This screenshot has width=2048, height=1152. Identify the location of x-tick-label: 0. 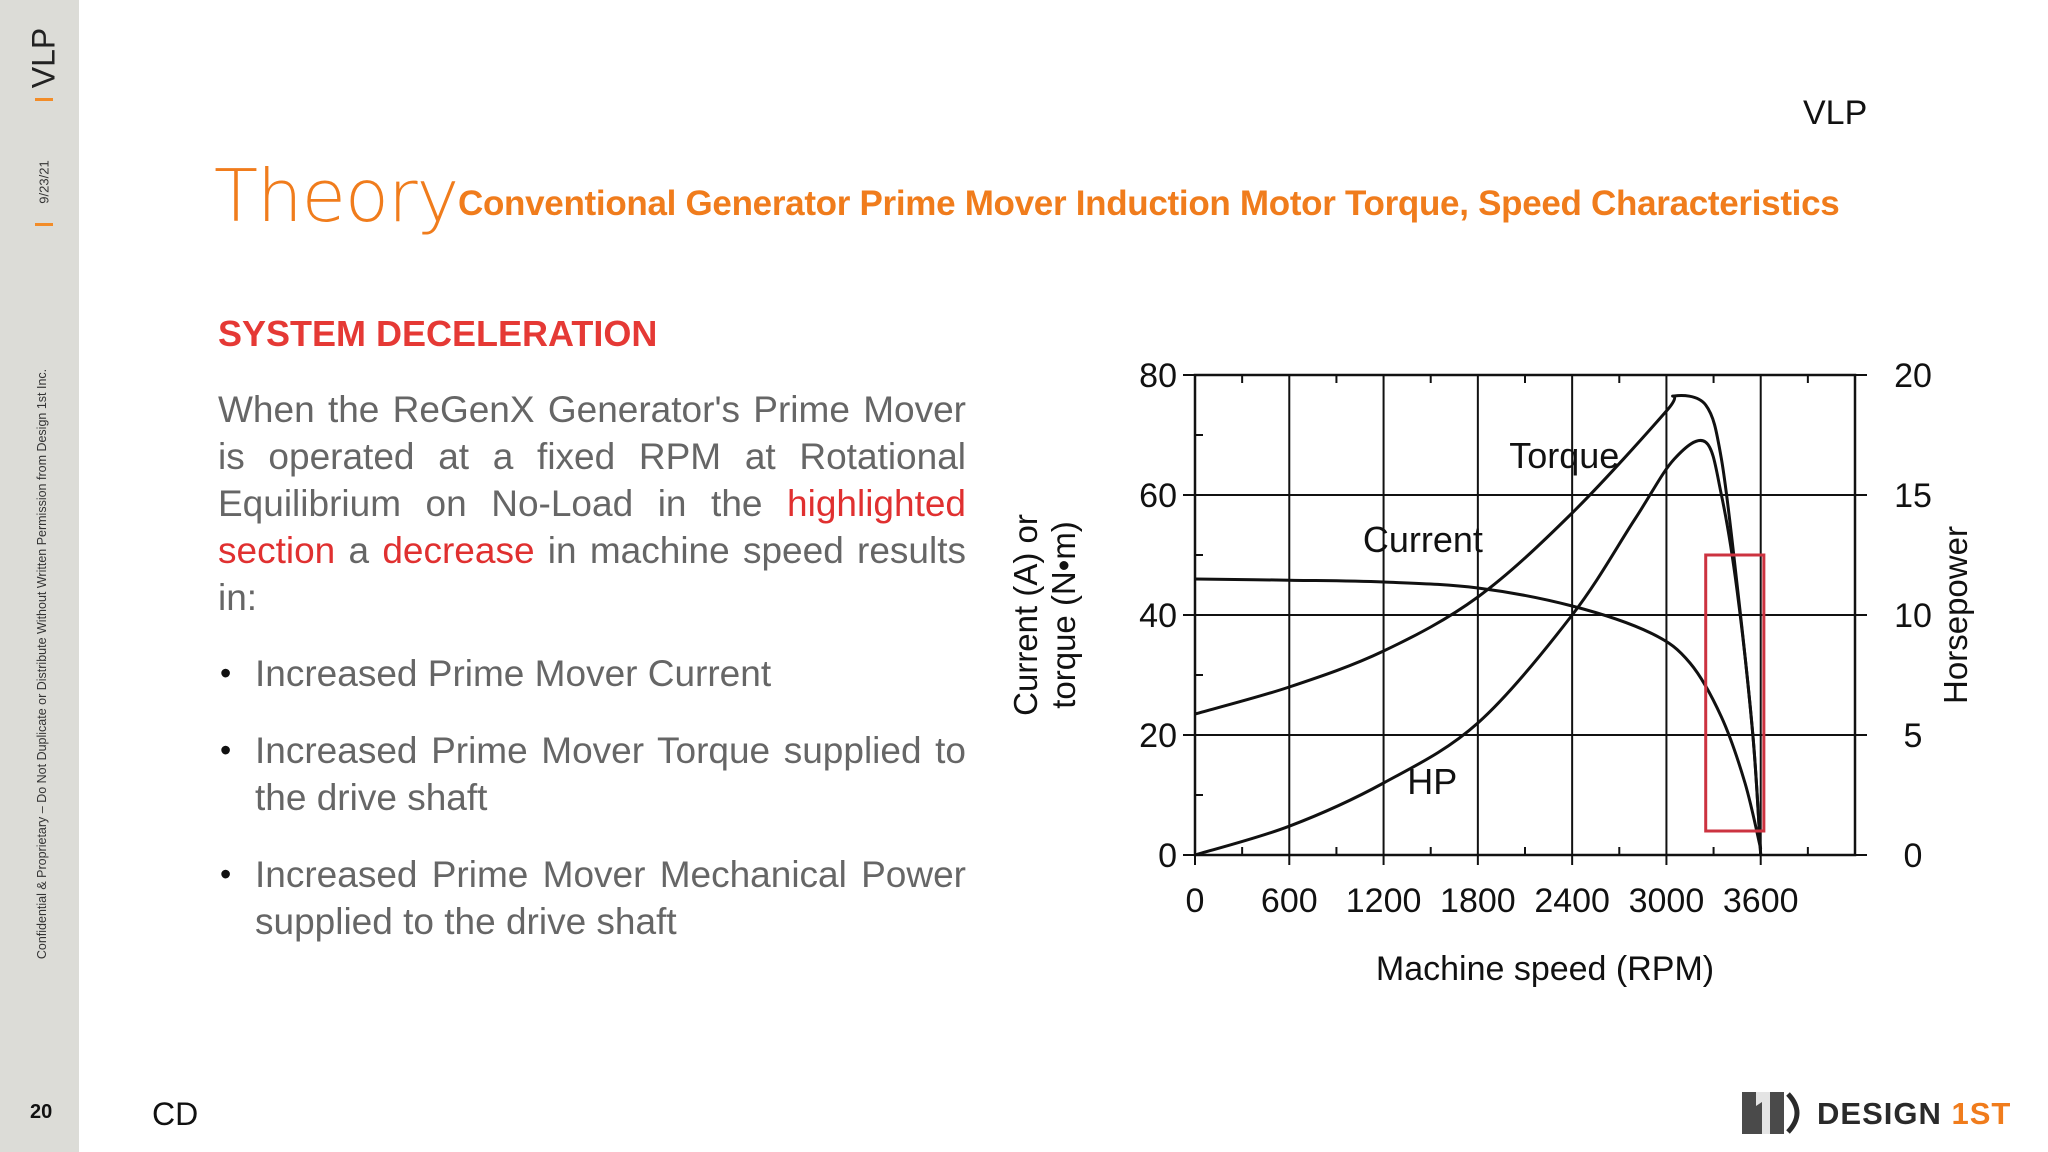
(1195, 901).